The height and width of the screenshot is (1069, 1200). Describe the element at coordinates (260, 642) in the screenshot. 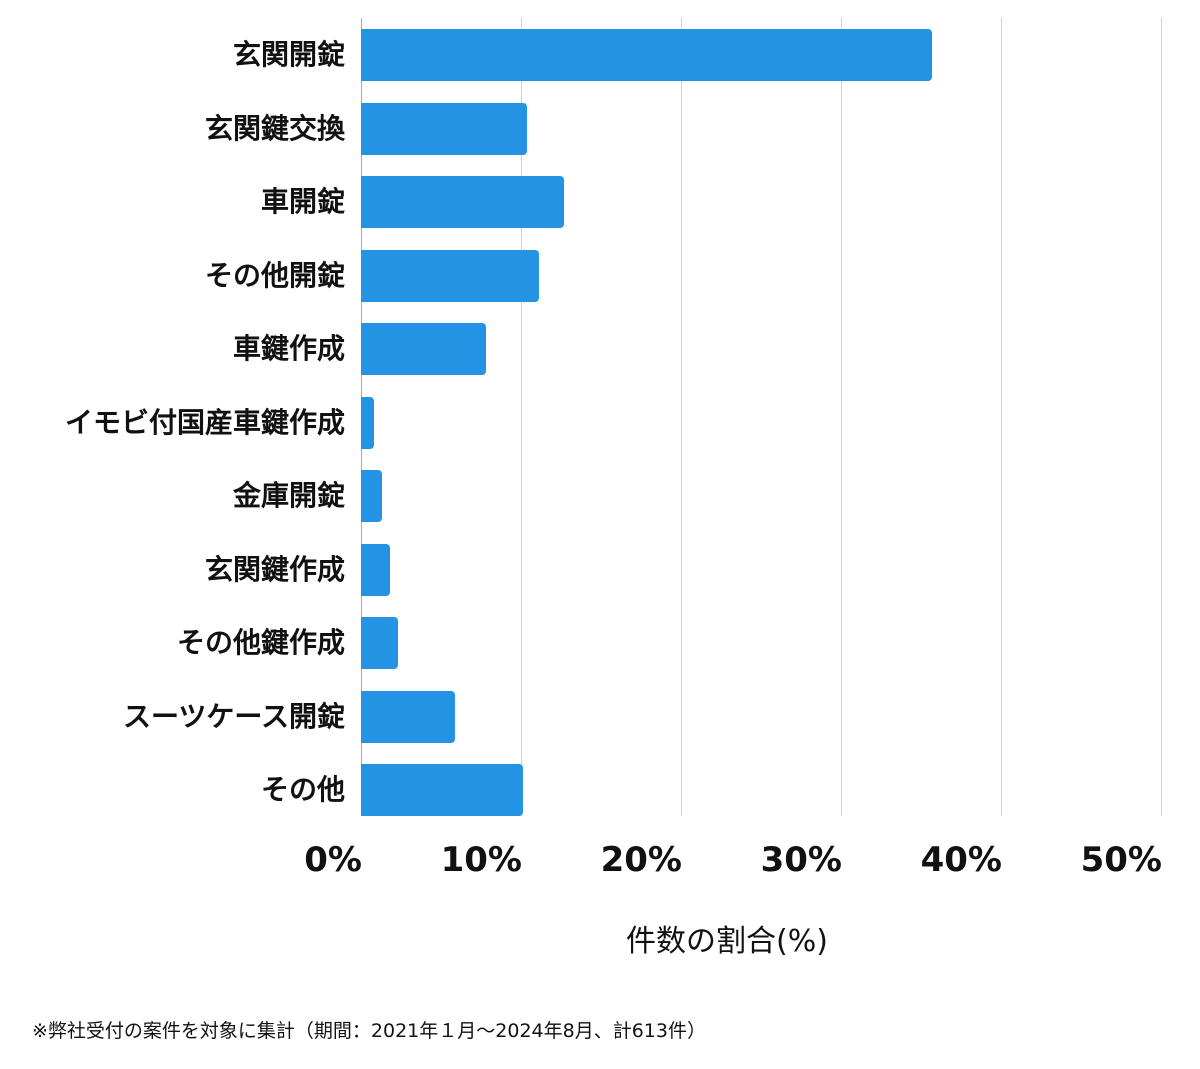

I see `category-label: その他鍵作成` at that location.